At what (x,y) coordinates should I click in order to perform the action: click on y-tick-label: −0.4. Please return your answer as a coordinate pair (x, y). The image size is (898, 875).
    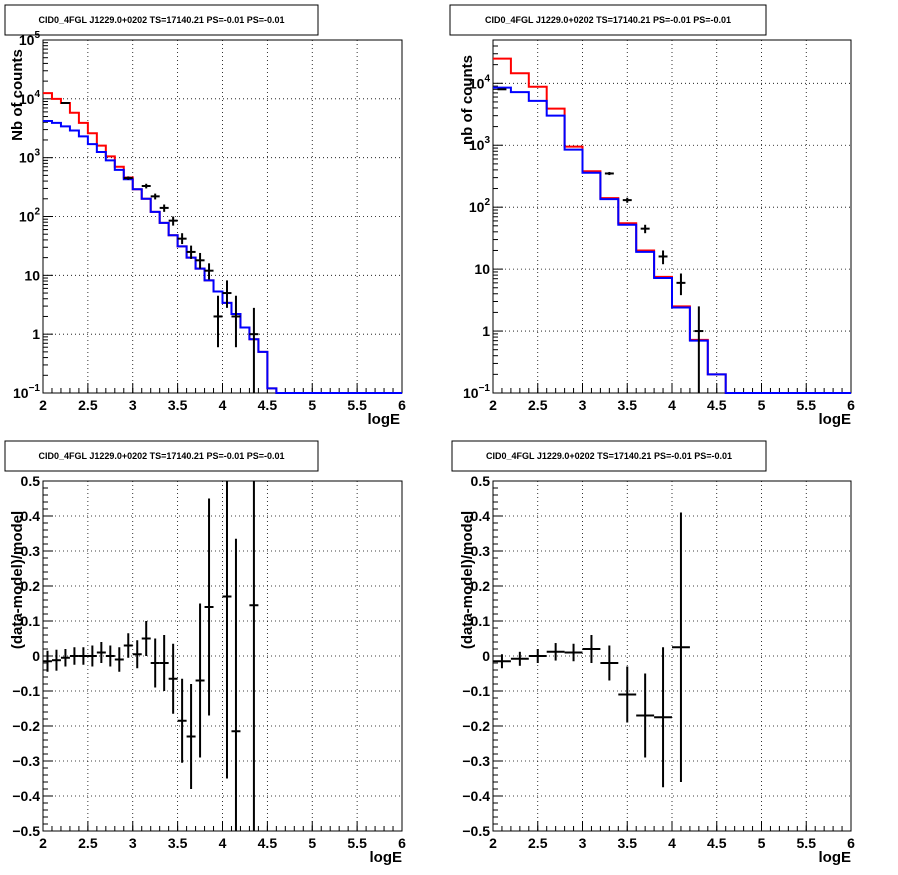
    Looking at the image, I should click on (26, 796).